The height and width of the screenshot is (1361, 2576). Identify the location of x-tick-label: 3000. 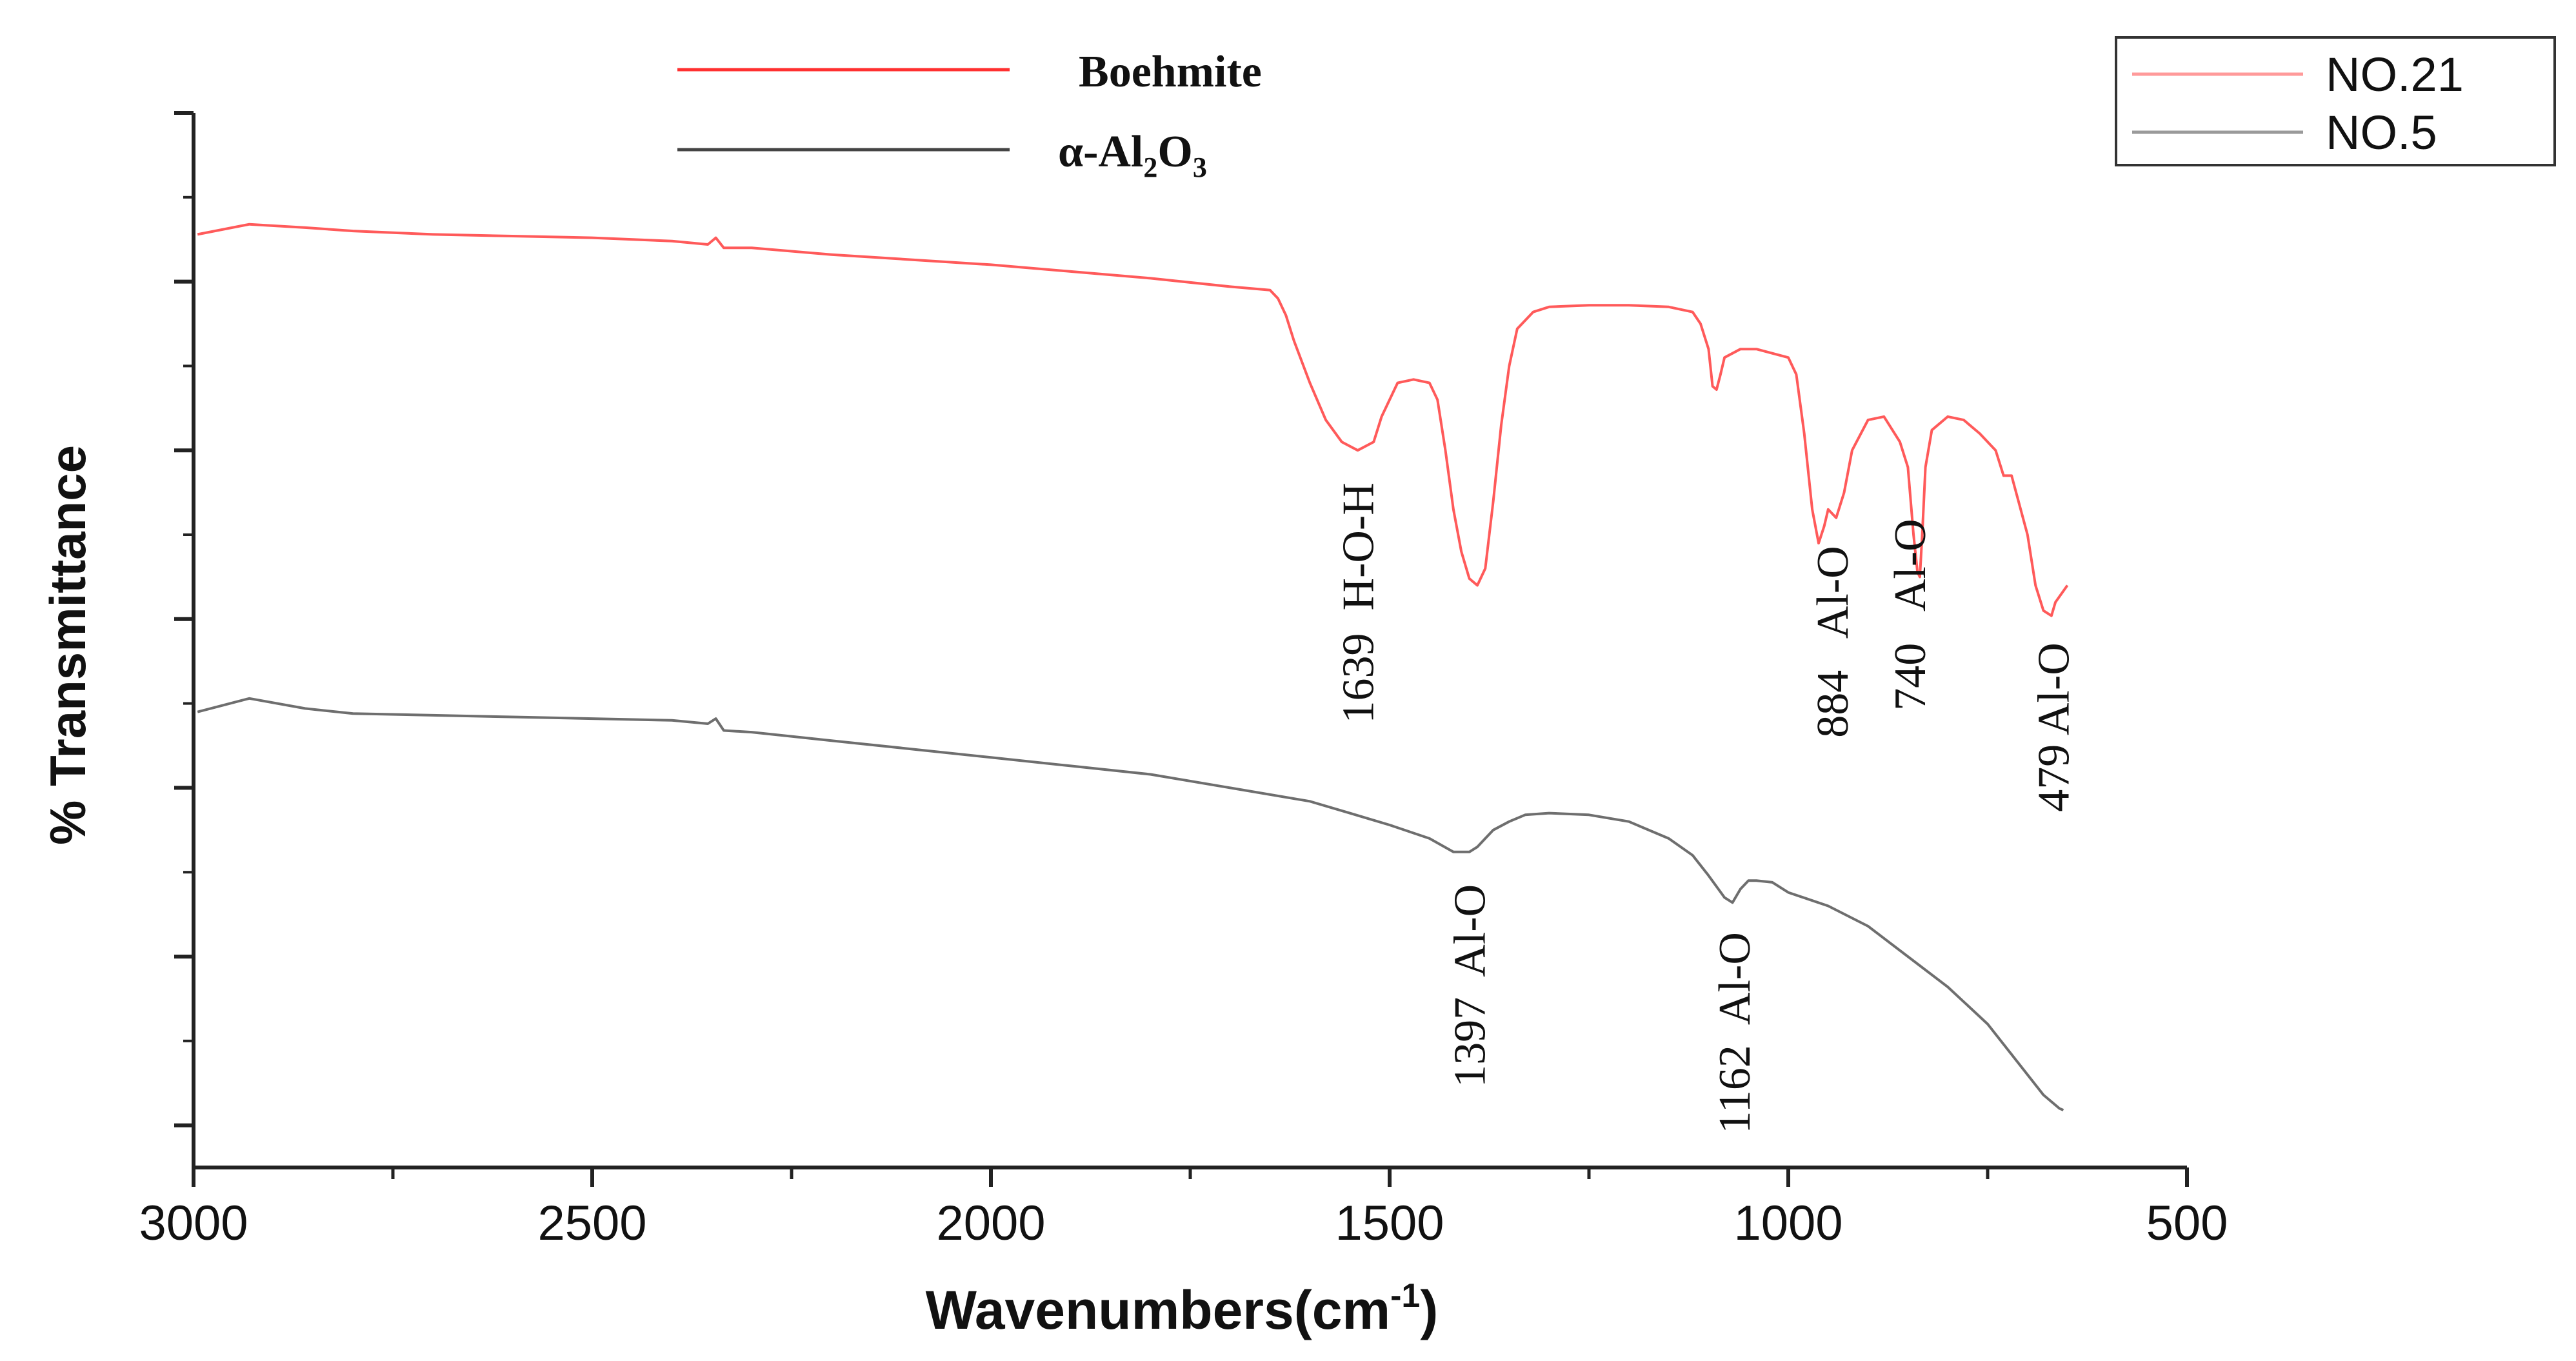
(193, 1224).